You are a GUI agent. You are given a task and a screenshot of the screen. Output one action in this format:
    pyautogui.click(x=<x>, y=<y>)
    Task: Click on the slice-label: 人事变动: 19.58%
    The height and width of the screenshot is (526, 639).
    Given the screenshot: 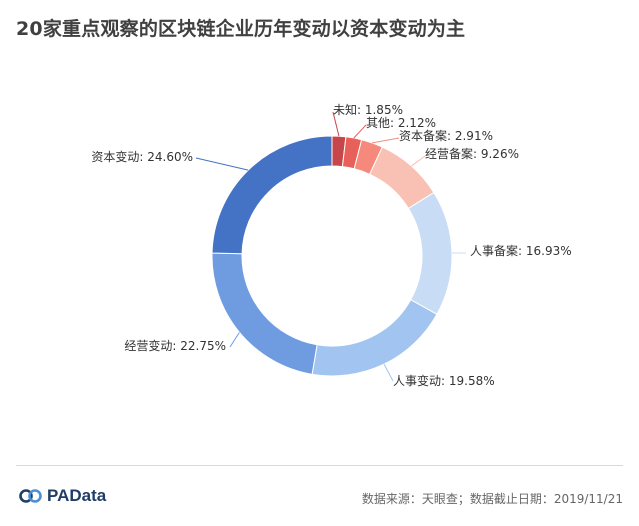 What is the action you would take?
    pyautogui.click(x=444, y=380)
    